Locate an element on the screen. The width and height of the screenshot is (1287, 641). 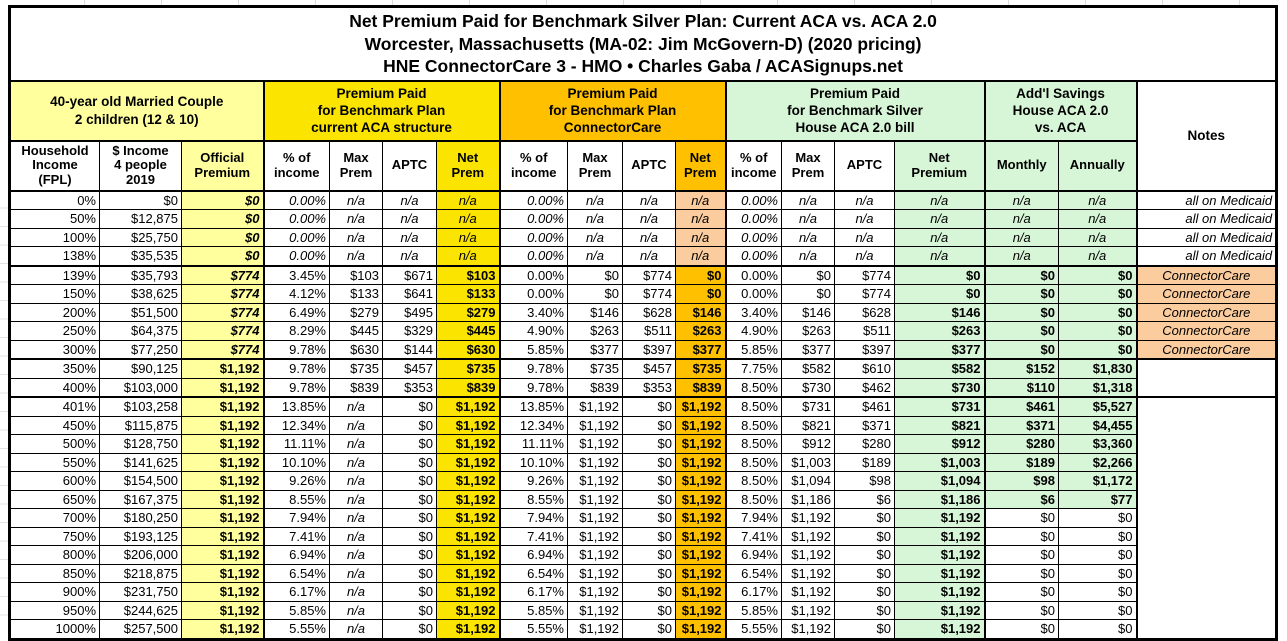
cell-aca-pct-income: 6.49% is located at coordinates (296, 312).